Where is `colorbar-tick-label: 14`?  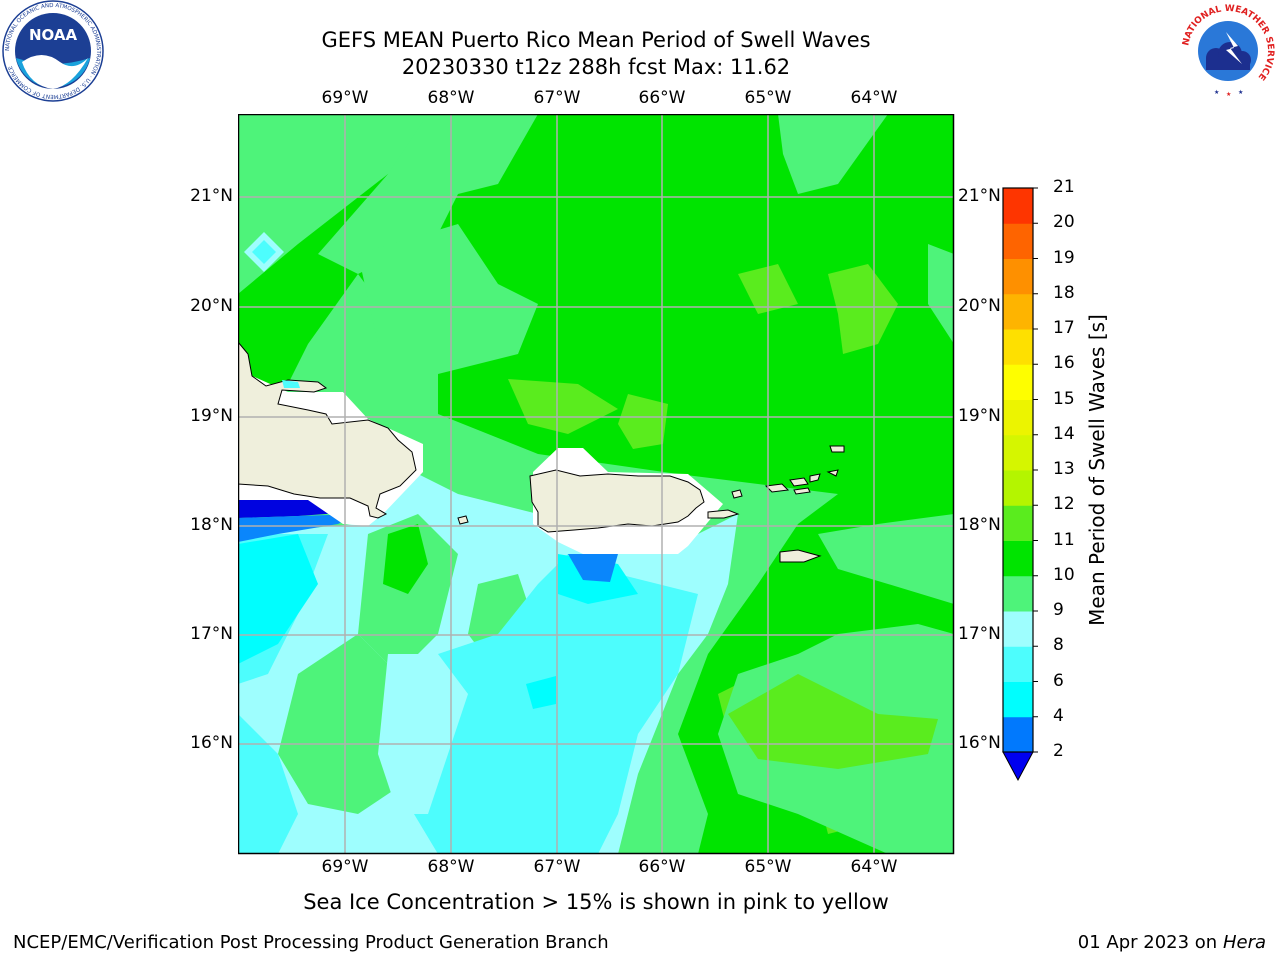 colorbar-tick-label: 14 is located at coordinates (1064, 433).